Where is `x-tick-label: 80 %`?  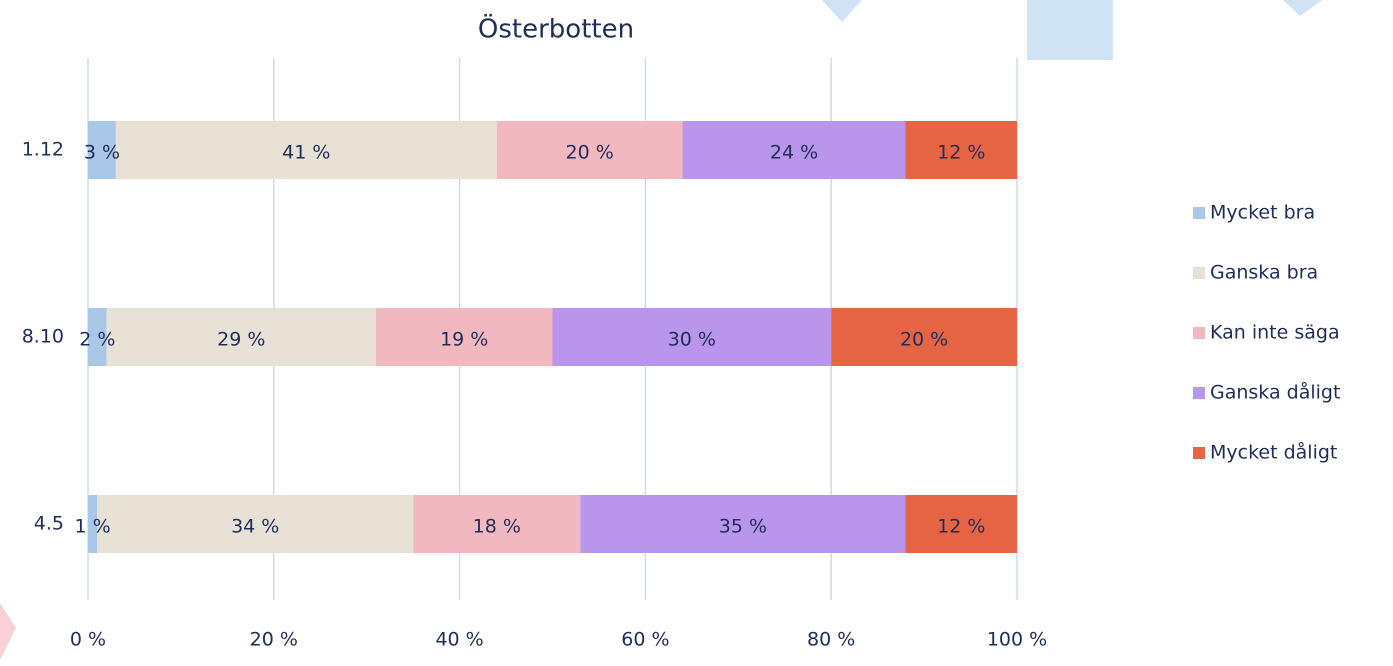
x-tick-label: 80 % is located at coordinates (831, 640).